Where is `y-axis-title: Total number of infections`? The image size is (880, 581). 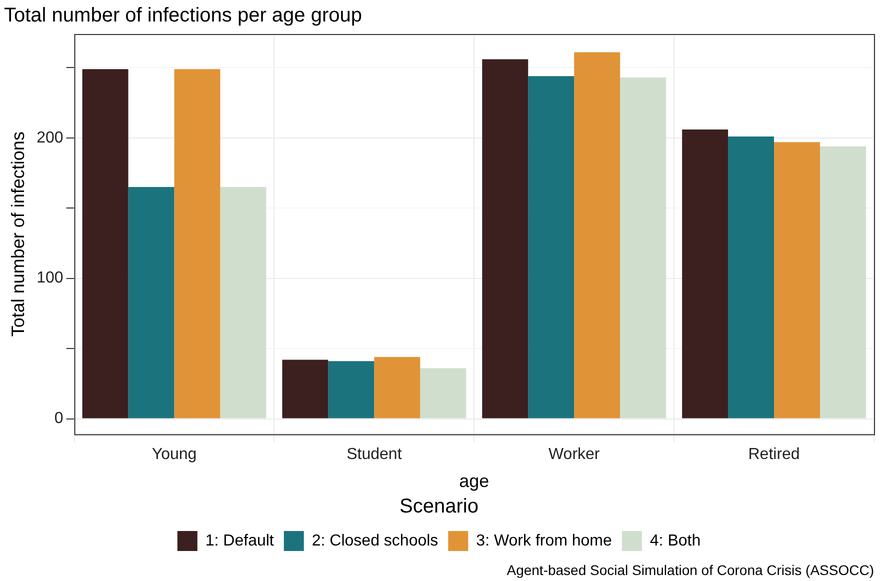
y-axis-title: Total number of infections is located at coordinates (18, 234).